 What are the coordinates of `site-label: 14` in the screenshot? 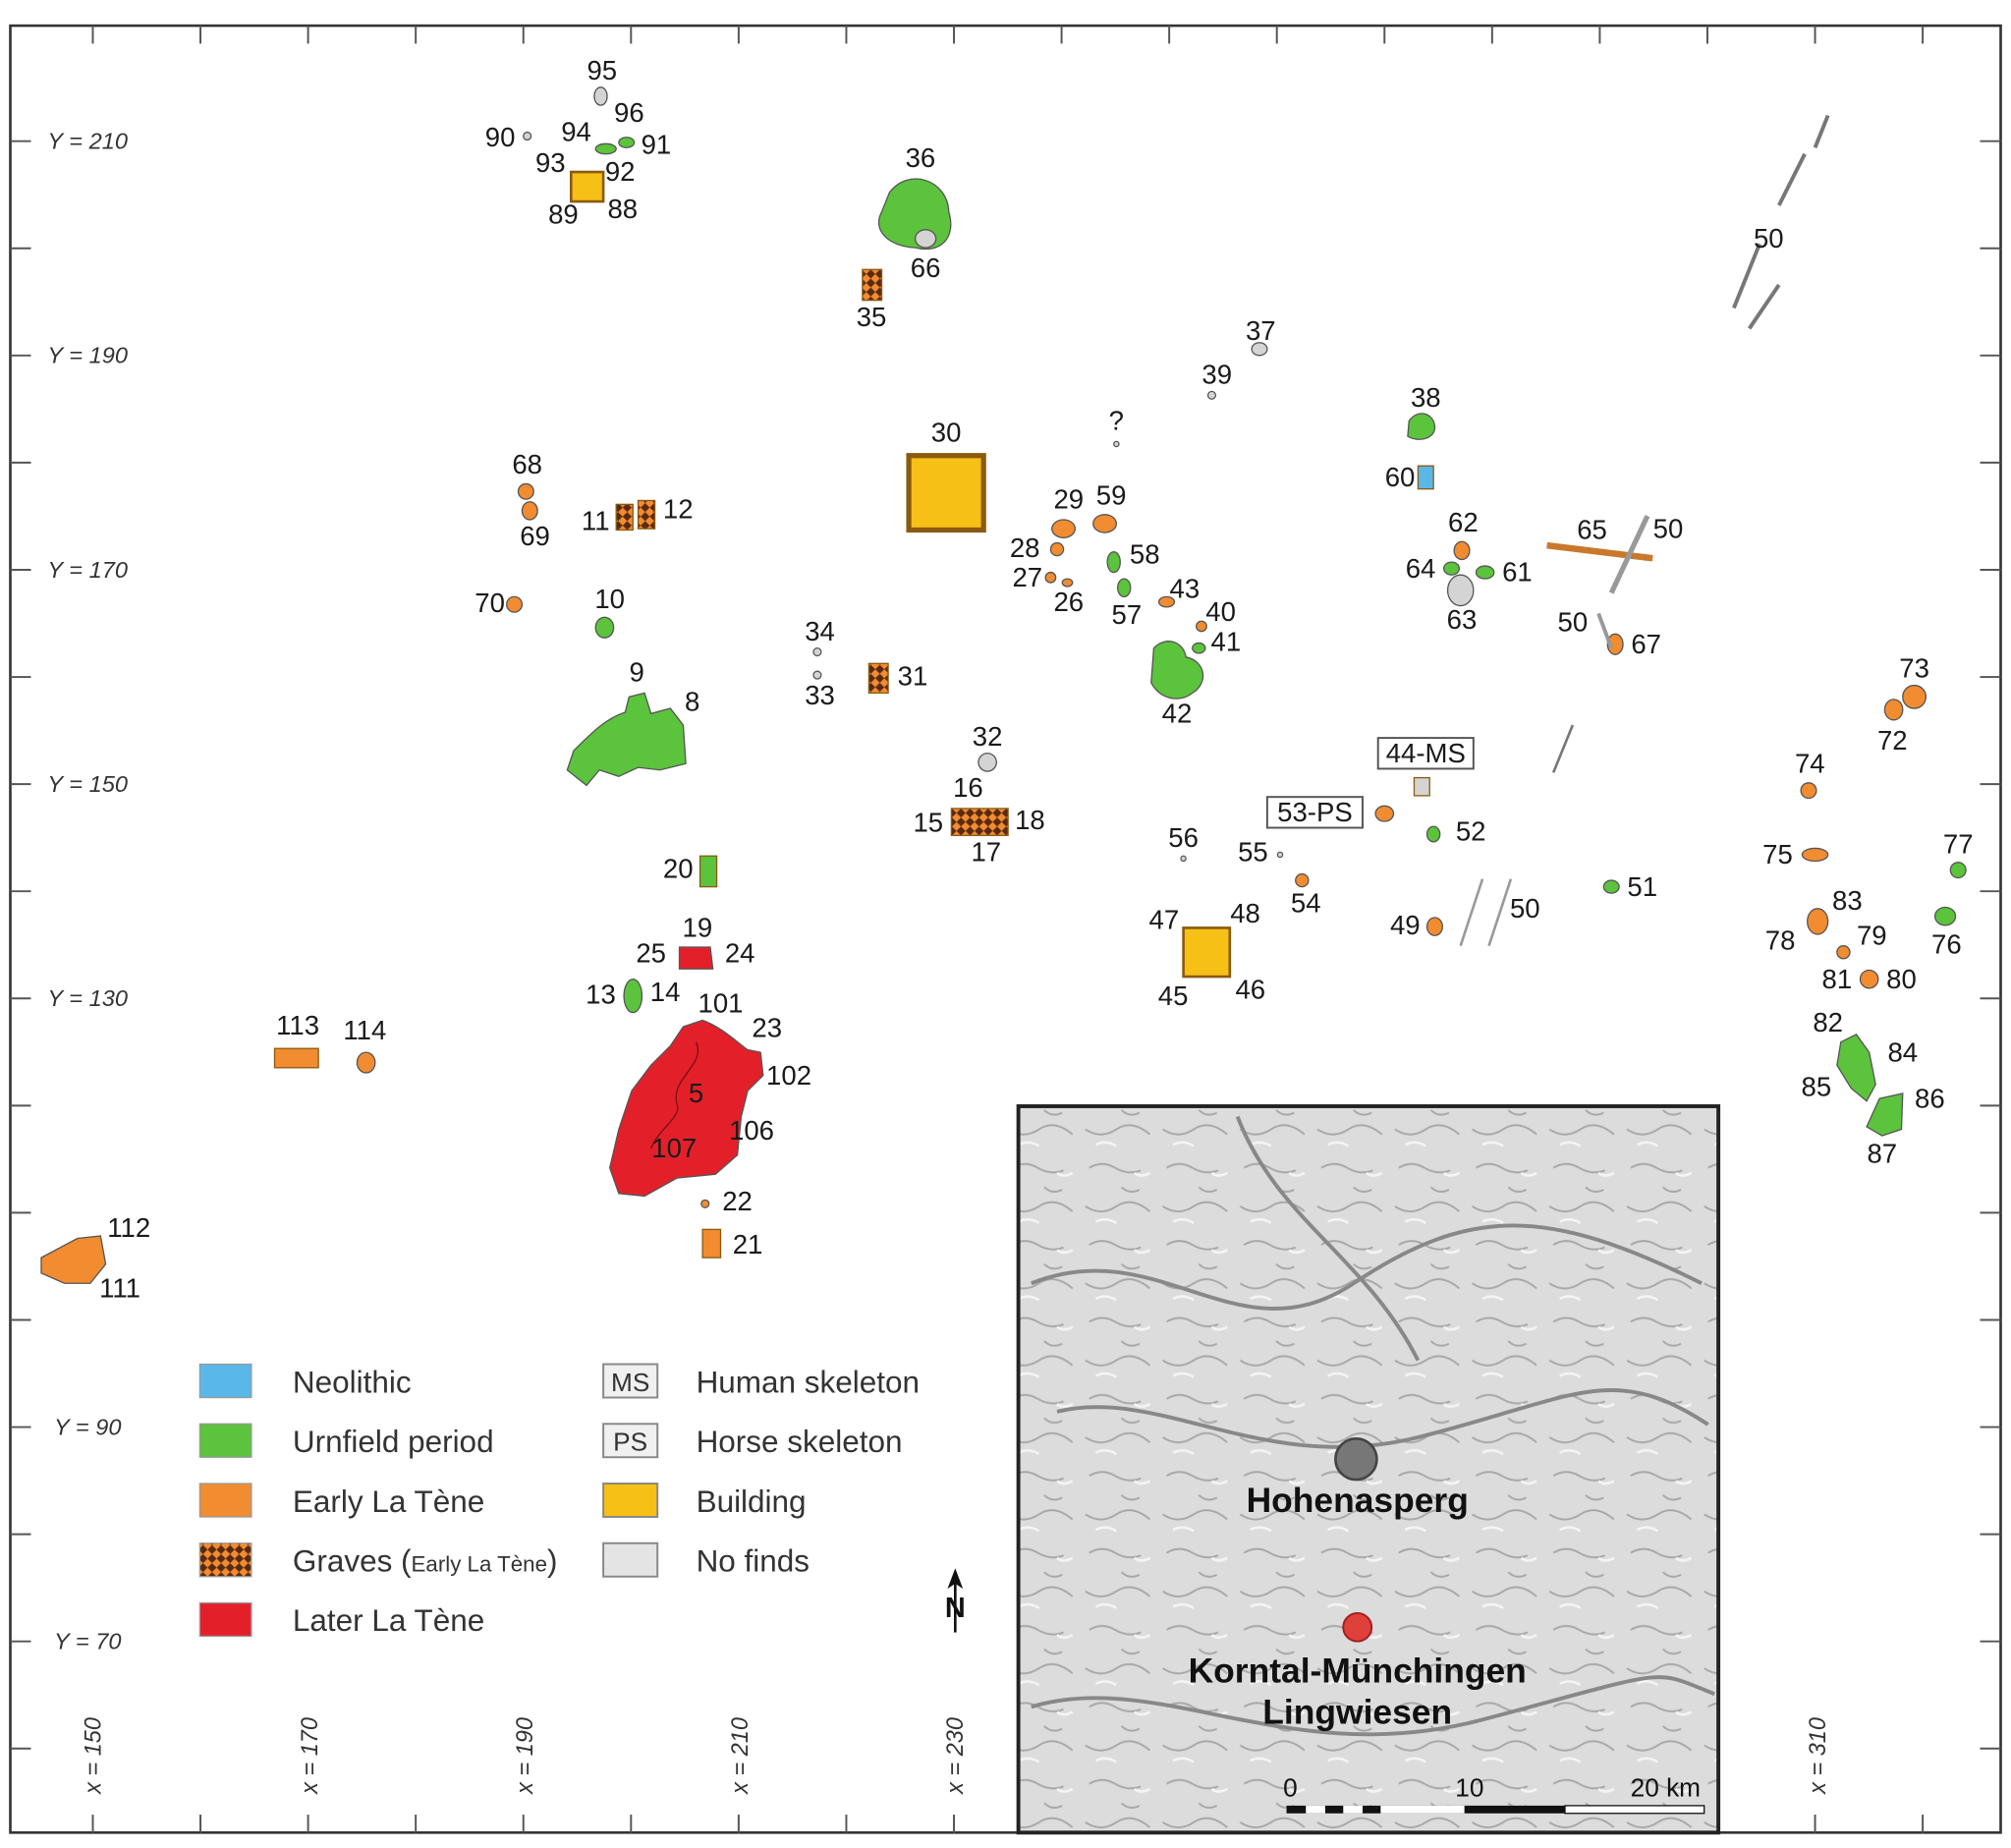 It's located at (665, 992).